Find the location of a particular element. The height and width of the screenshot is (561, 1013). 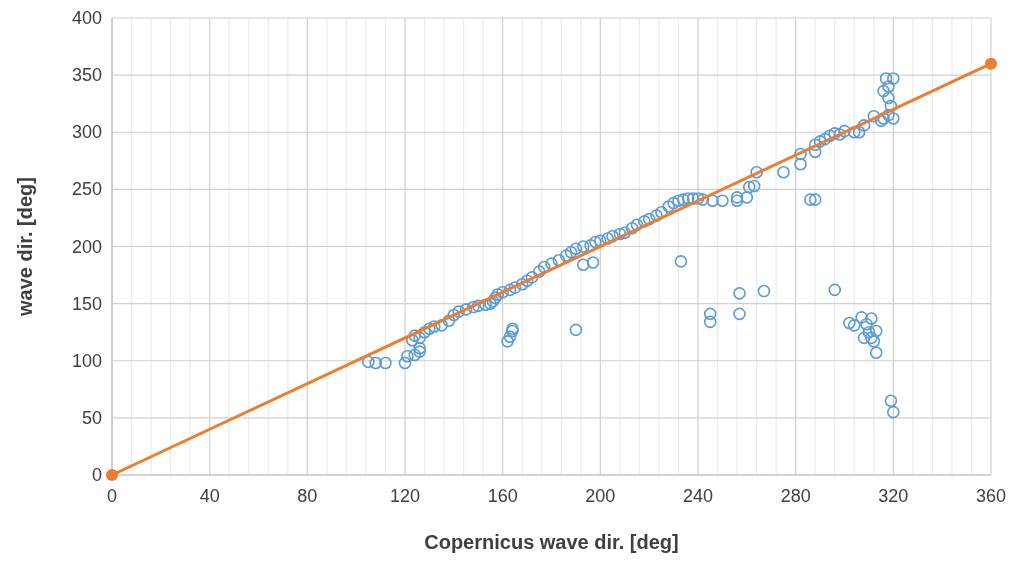

y-tick-label: 0 is located at coordinates (96, 475).